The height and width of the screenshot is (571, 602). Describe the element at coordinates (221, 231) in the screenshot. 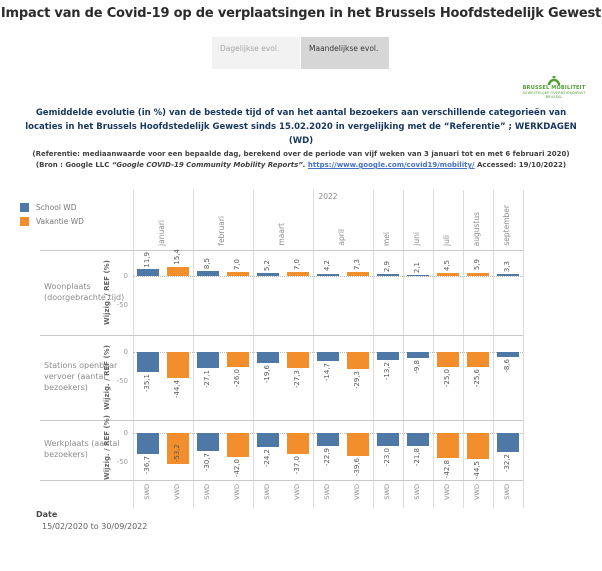

I see `month-header: februari` at that location.